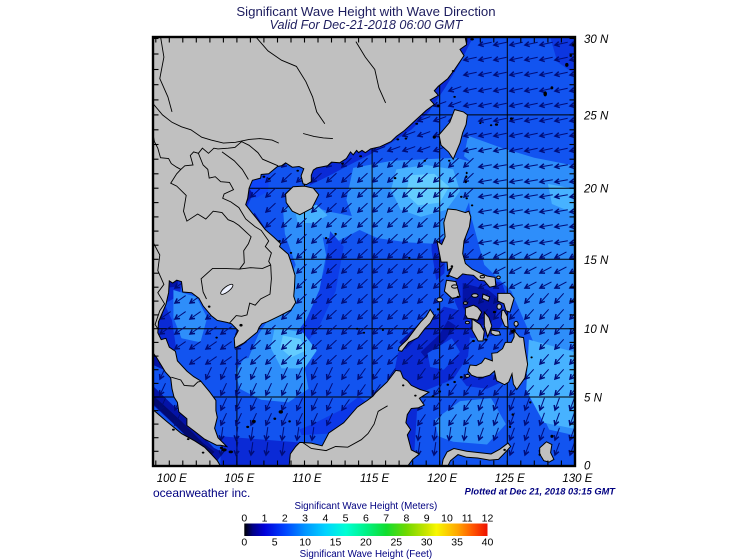  I want to click on svg-text: 110 E, so click(307, 479).